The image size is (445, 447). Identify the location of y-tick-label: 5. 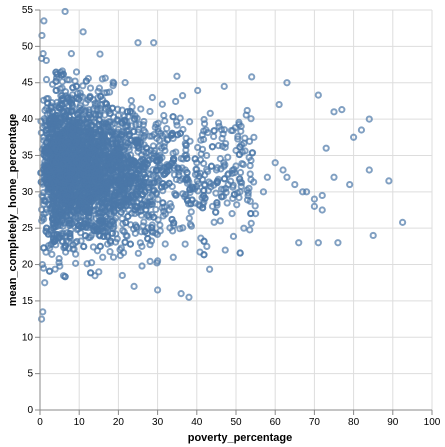
(30, 374).